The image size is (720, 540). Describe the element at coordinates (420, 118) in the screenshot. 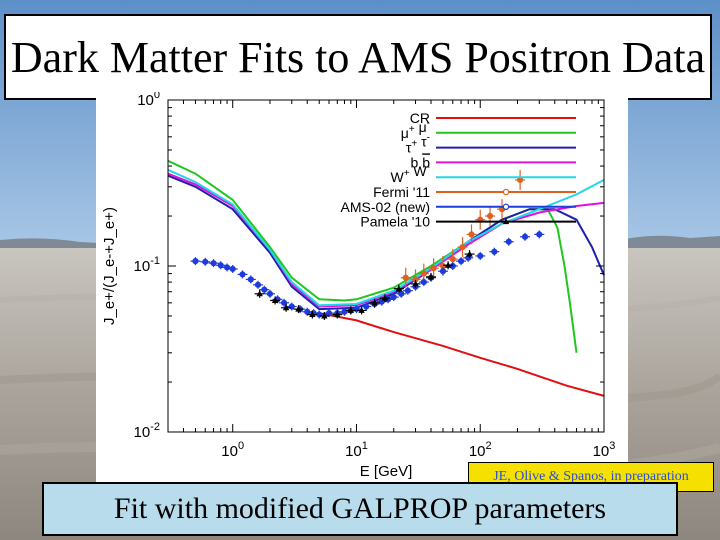

I see `legend-label-cr: CR` at that location.